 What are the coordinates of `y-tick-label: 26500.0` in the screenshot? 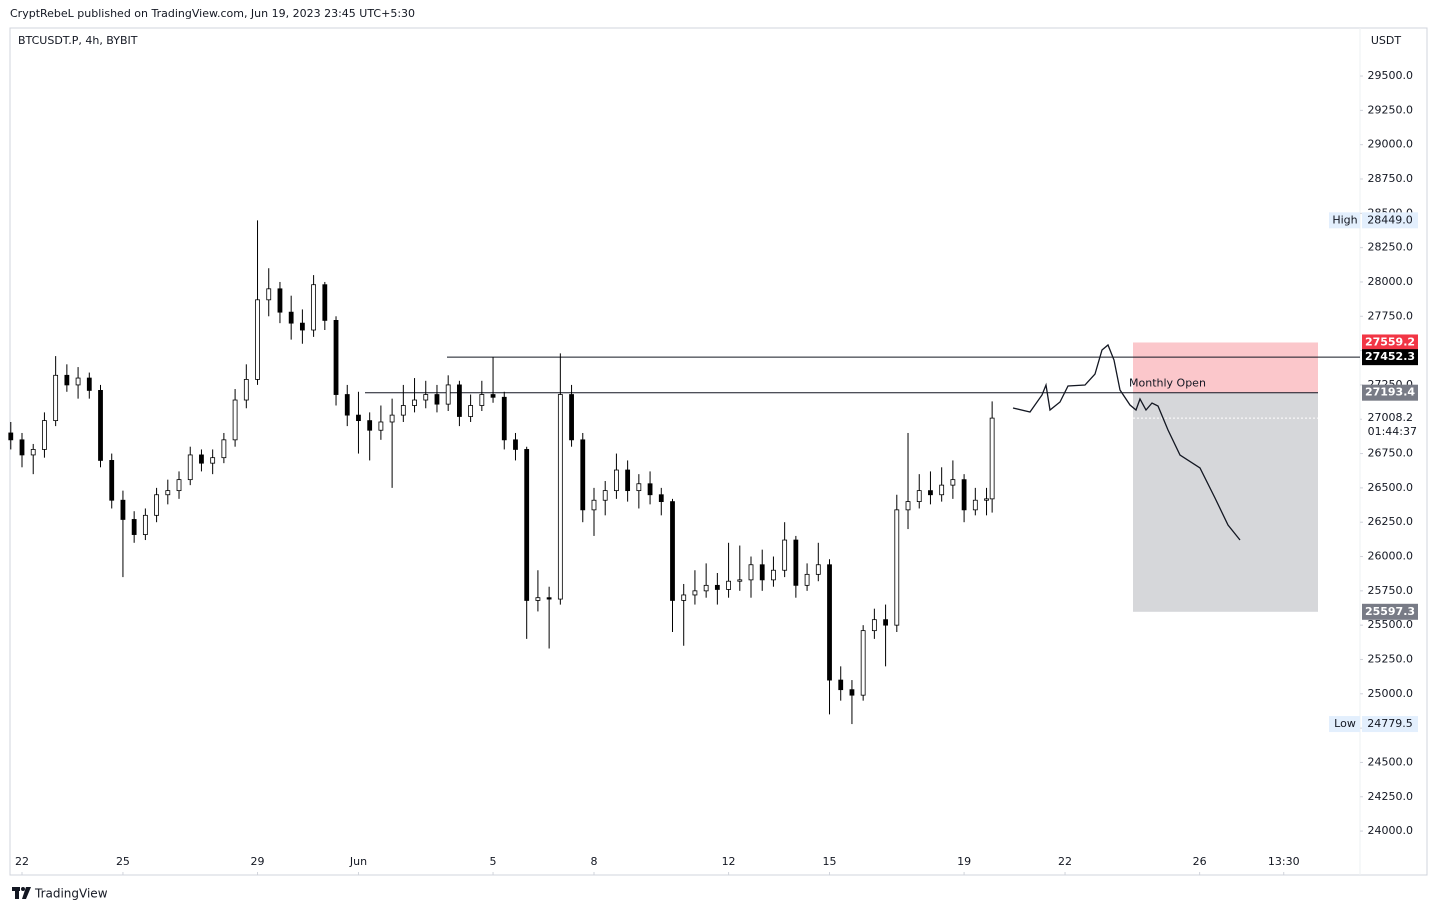 It's located at (1391, 487).